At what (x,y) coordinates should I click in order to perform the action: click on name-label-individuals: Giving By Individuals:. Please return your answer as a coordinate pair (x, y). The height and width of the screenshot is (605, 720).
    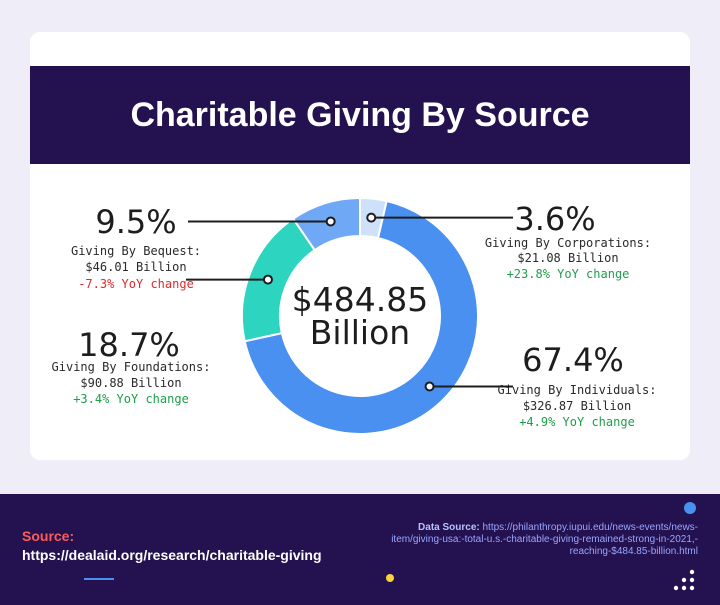
    Looking at the image, I should click on (577, 390).